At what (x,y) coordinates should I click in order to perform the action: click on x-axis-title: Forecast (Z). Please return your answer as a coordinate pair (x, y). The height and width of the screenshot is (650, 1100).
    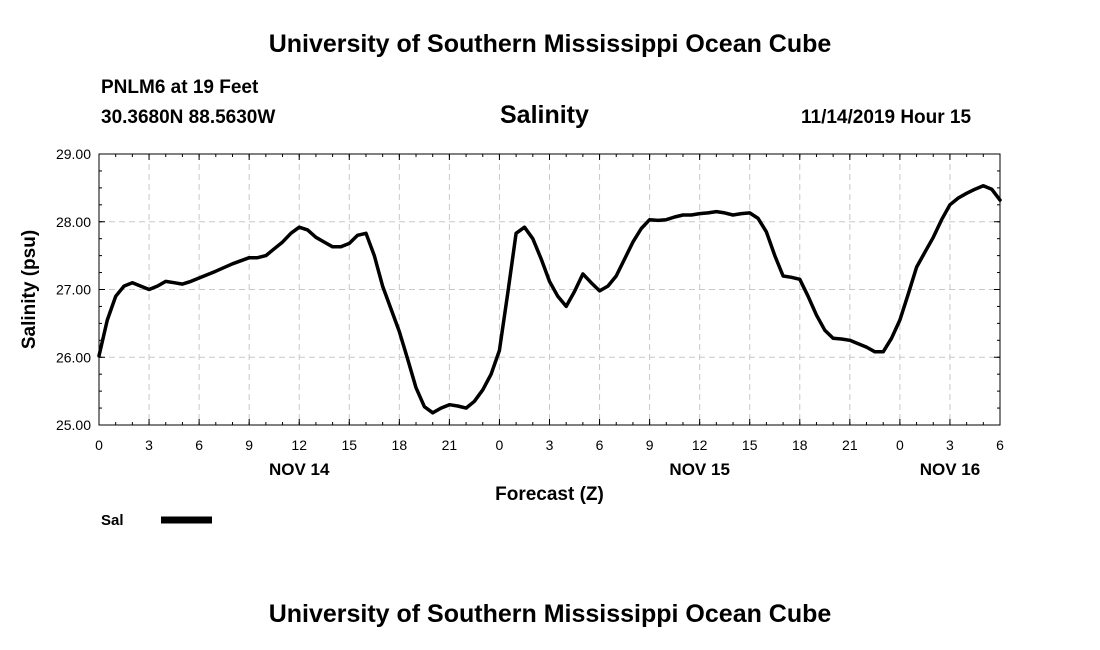
    Looking at the image, I should click on (549, 494).